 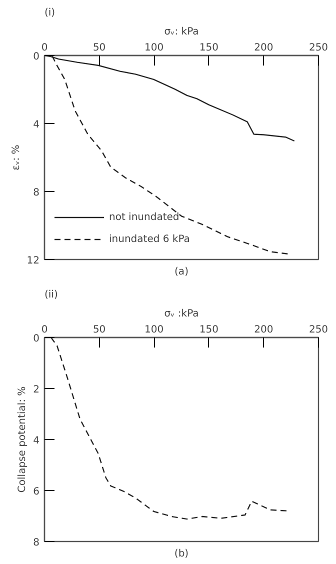 I want to click on y-tick-label: 2, so click(x=36, y=390).